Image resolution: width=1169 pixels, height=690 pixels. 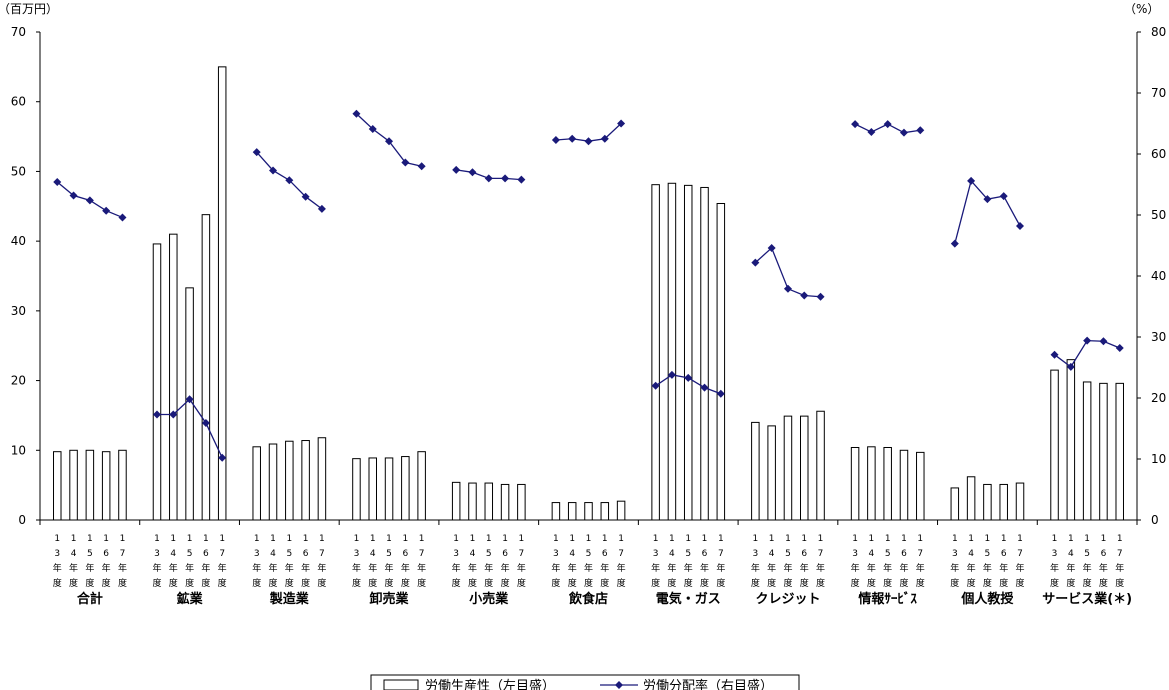 I want to click on category-label: 情報ｻｰﾋﾞｽ, so click(x=887, y=599).